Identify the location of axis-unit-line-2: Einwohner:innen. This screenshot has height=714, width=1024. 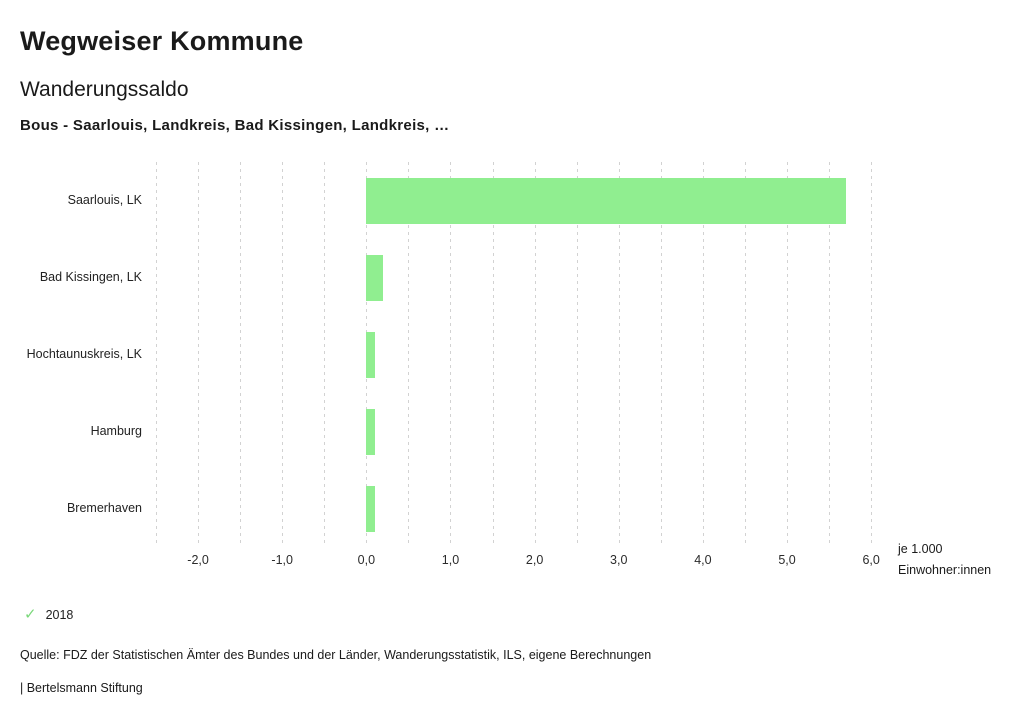
(945, 569).